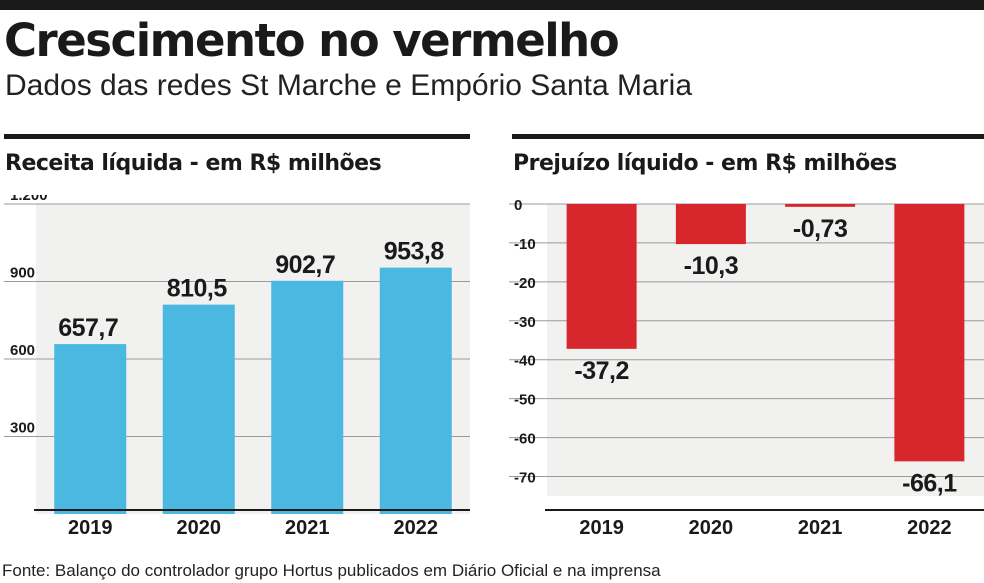  What do you see at coordinates (525, 322) in the screenshot?
I see `y-tick-label: -30` at bounding box center [525, 322].